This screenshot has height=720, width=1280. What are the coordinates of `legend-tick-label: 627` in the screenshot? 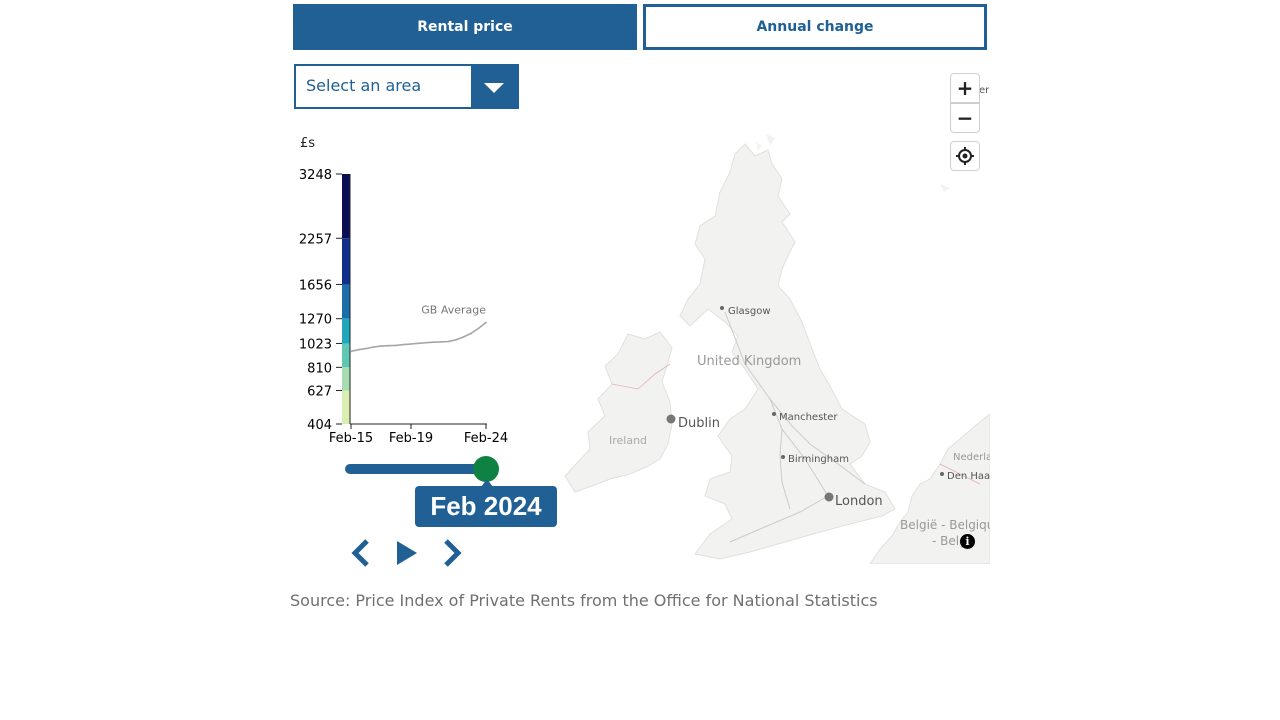 It's located at (319, 392).